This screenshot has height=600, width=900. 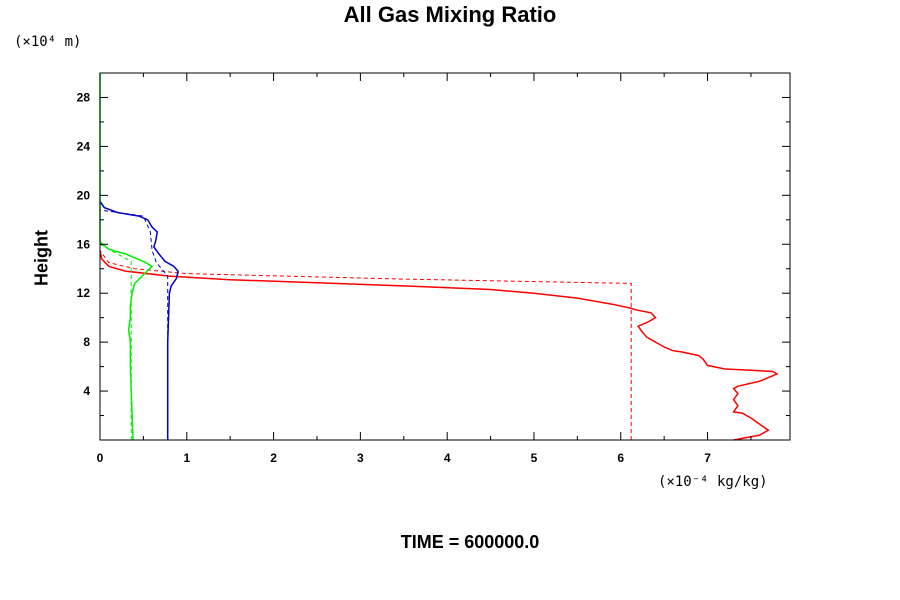 What do you see at coordinates (186, 458) in the screenshot?
I see `x-tick-label-1: 1` at bounding box center [186, 458].